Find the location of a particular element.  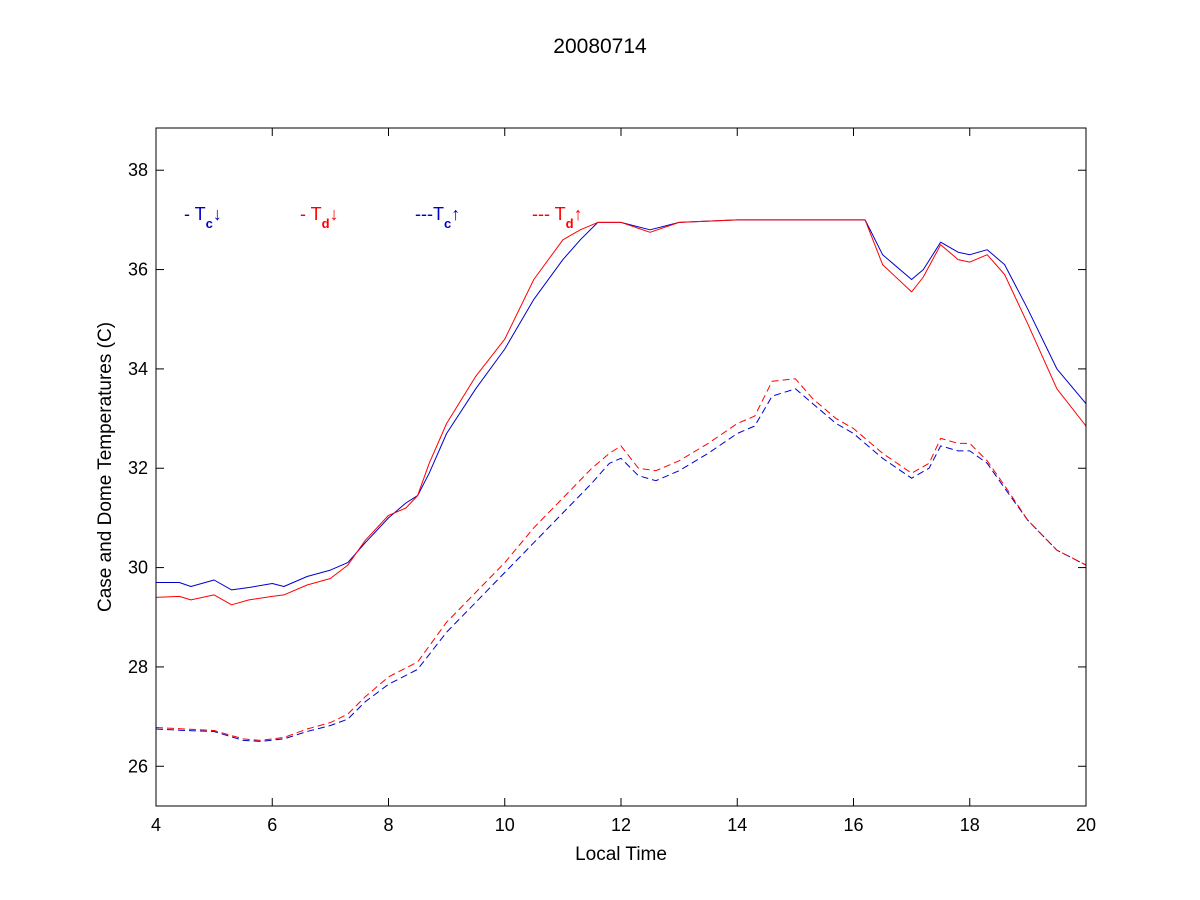

x-tick-label: 6 is located at coordinates (272, 825).